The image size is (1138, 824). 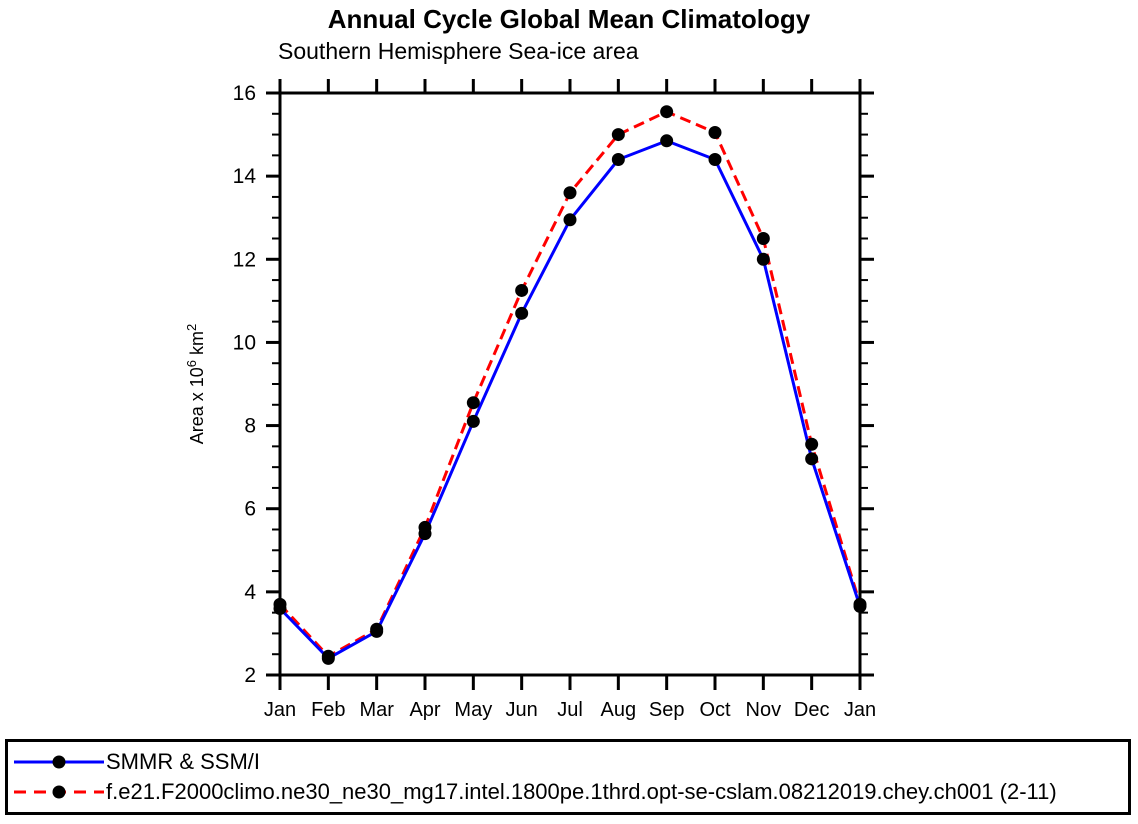 I want to click on y-tick-label: 16, so click(x=244, y=93).